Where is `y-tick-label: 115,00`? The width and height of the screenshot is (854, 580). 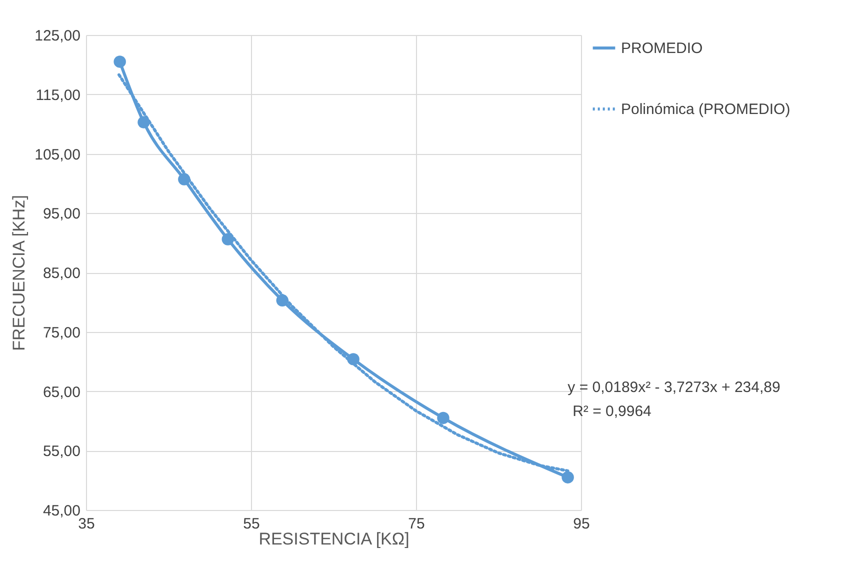 y-tick-label: 115,00 is located at coordinates (58, 95).